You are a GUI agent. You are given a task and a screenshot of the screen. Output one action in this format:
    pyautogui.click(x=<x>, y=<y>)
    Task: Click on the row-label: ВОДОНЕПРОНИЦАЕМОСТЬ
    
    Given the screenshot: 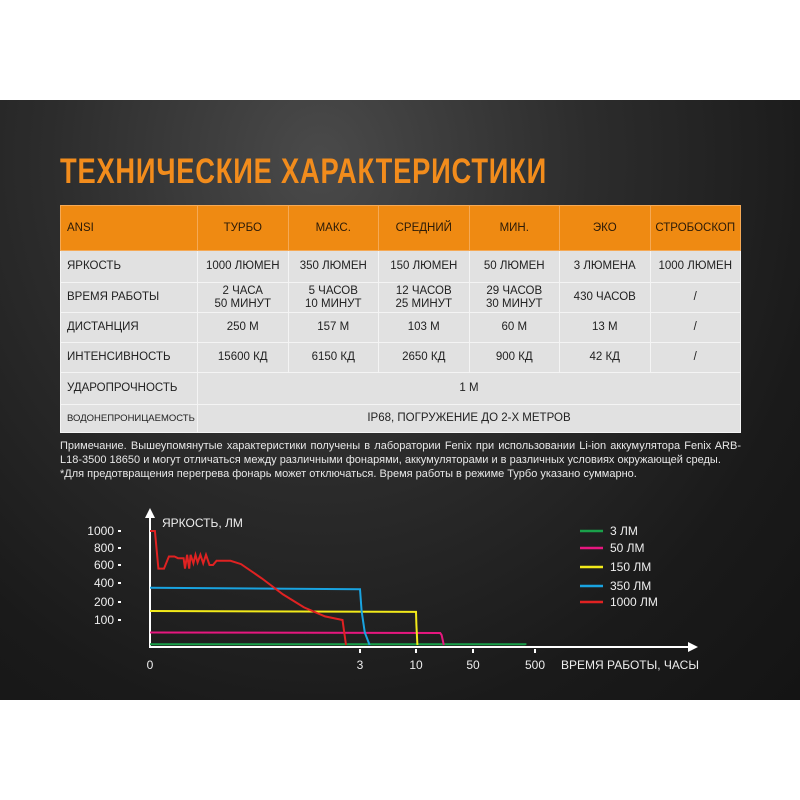 What is the action you would take?
    pyautogui.click(x=129, y=418)
    